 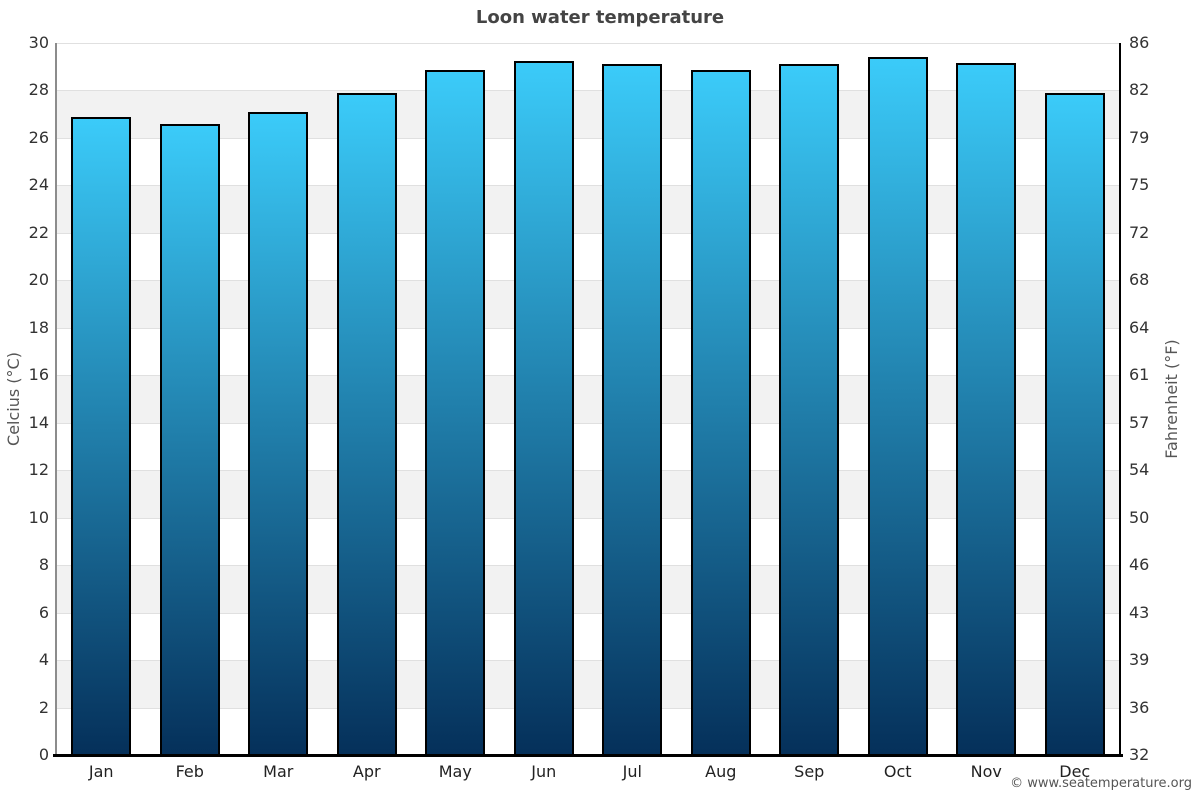 What do you see at coordinates (43, 707) in the screenshot?
I see `y-tick-celsius: 2` at bounding box center [43, 707].